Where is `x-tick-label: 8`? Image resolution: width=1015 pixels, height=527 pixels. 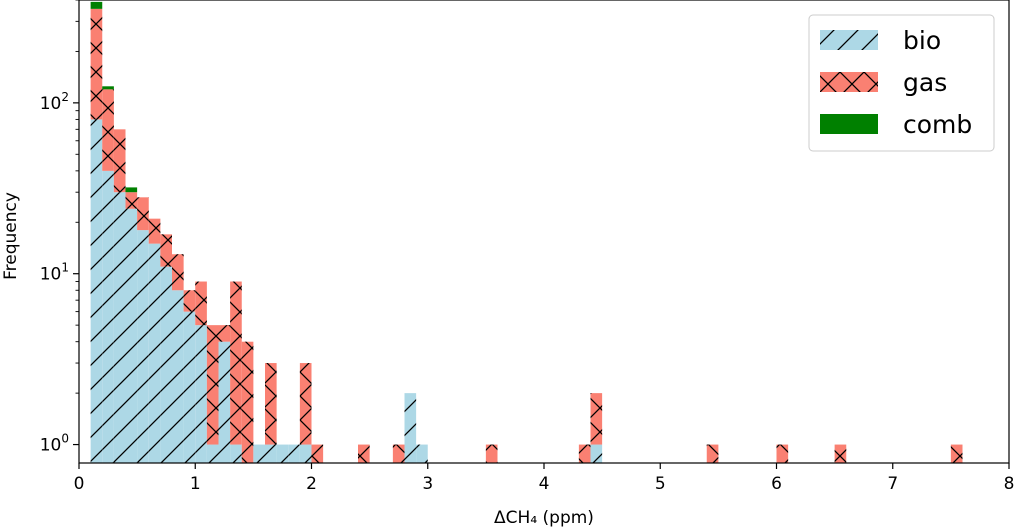 x-tick-label: 8 is located at coordinates (1009, 484).